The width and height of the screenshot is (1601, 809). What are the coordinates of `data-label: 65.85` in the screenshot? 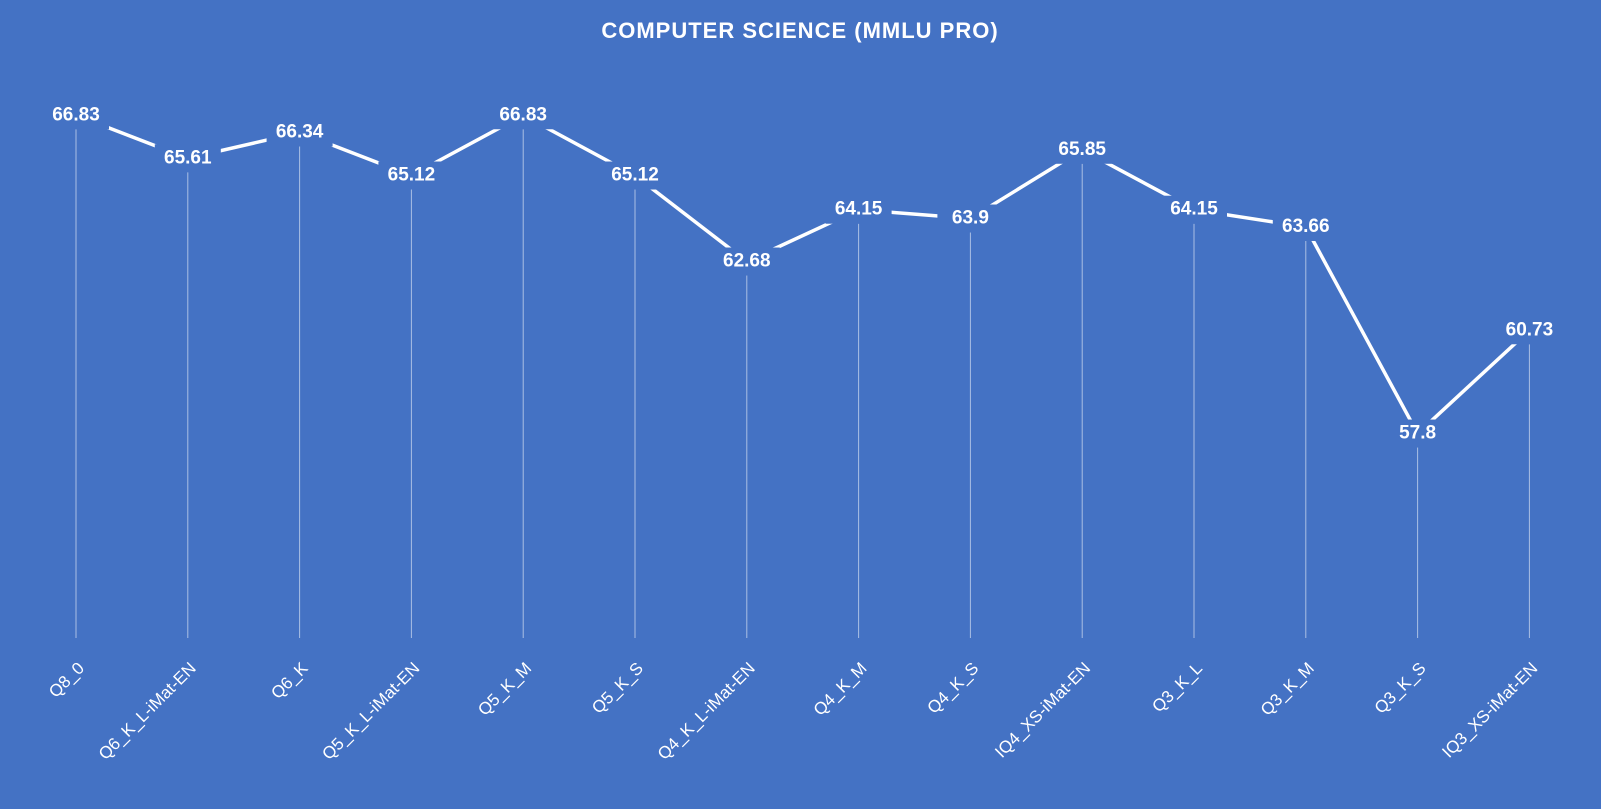 It's located at (1082, 149).